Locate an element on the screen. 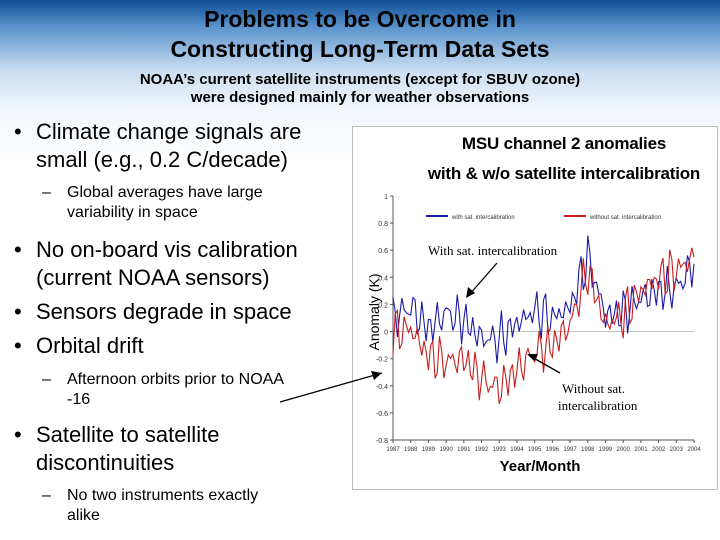  y-tick-label: 0.4 is located at coordinates (383, 278).